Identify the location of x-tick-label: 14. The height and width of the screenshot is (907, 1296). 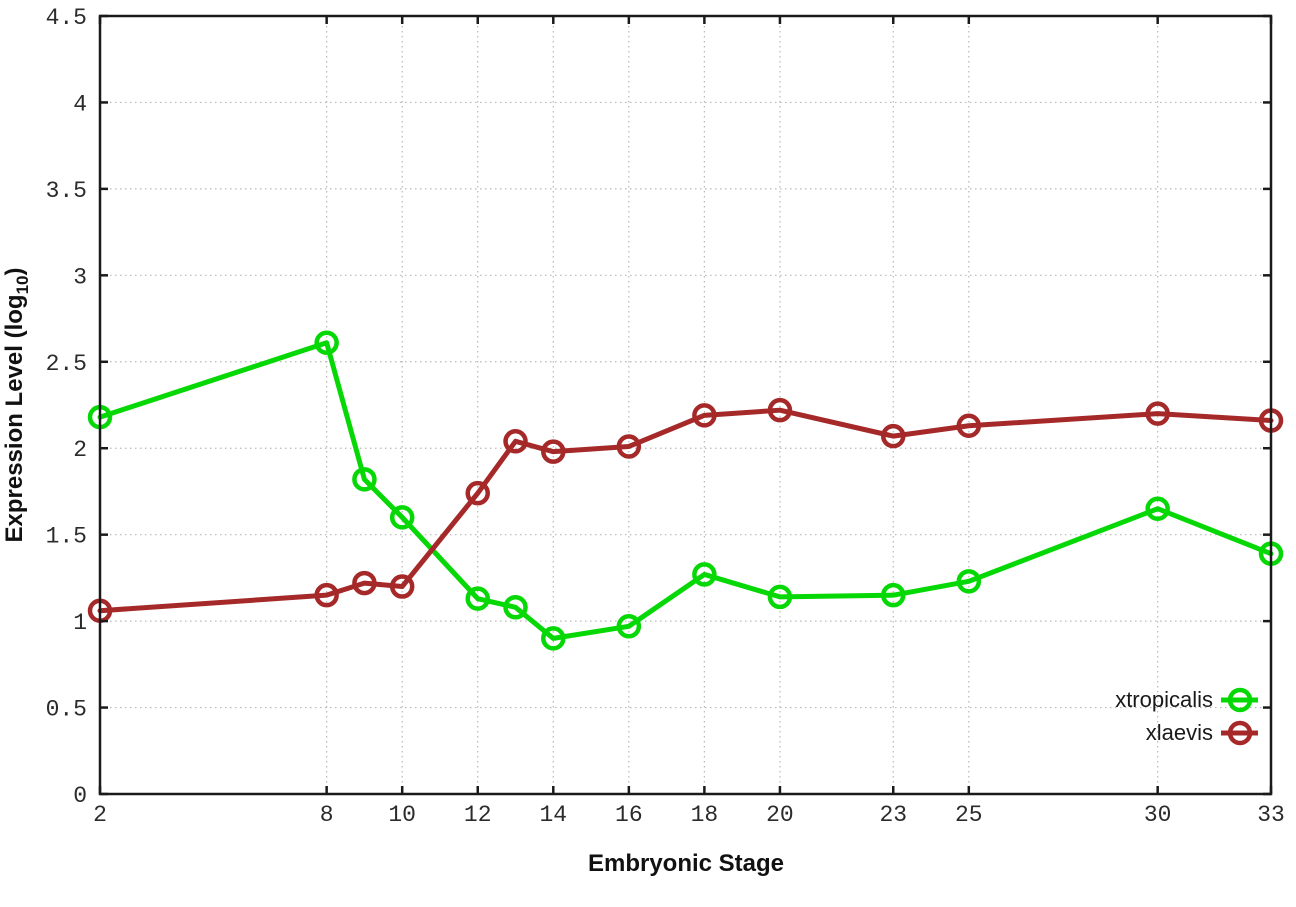
(553, 815).